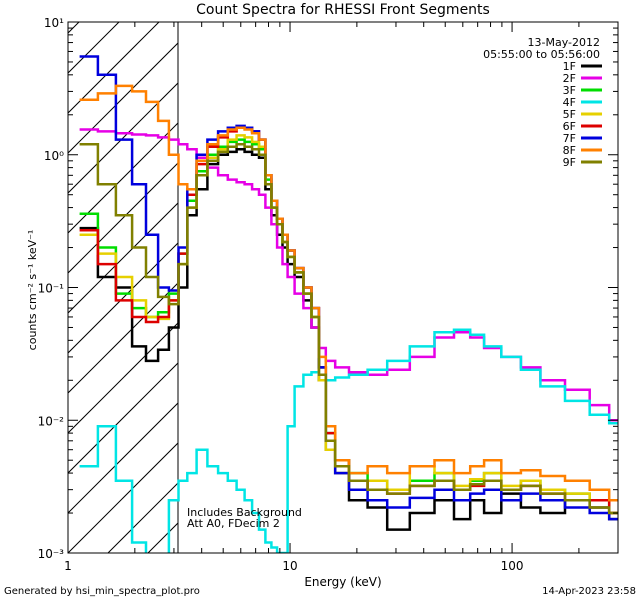 Image resolution: width=640 pixels, height=600 pixels. What do you see at coordinates (569, 90) in the screenshot?
I see `legend-label-3F: 3F` at bounding box center [569, 90].